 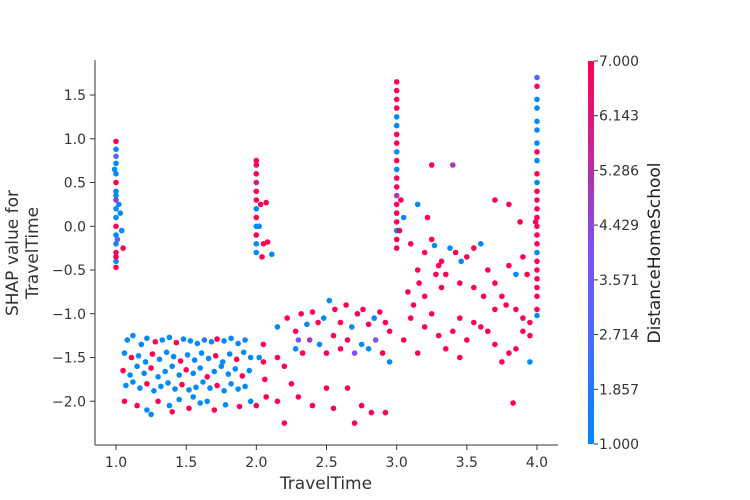 What do you see at coordinates (13, 253) in the screenshot?
I see `y-axis-label-line-1: SHAP value for` at bounding box center [13, 253].